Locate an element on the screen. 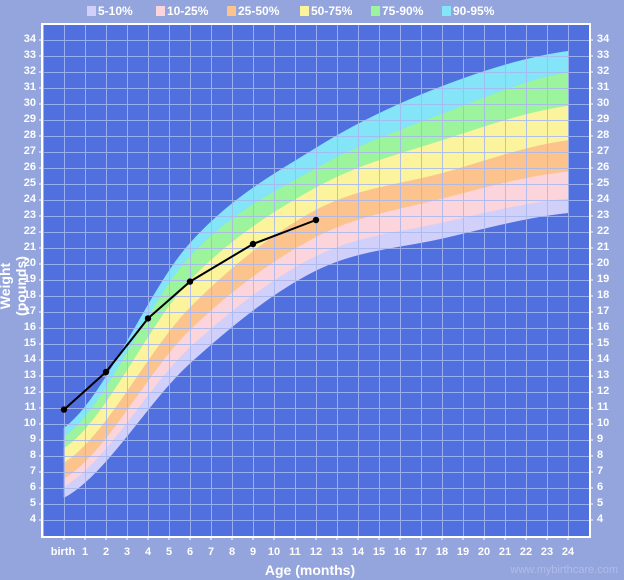 The height and width of the screenshot is (580, 624). y-tick-label: 32 is located at coordinates (29, 71).